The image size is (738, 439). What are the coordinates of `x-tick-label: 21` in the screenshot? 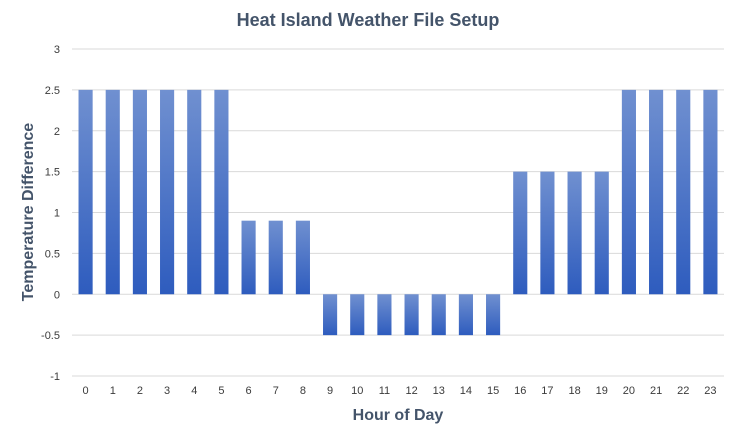 It's located at (656, 391).